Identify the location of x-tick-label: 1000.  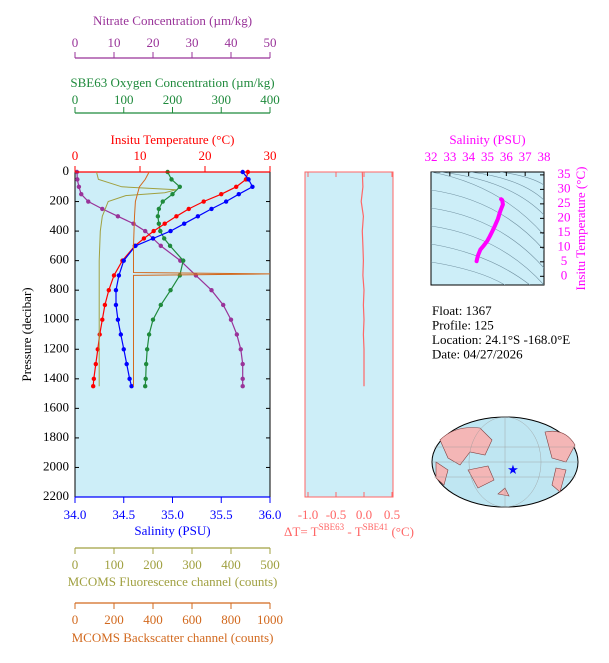
(270, 619).